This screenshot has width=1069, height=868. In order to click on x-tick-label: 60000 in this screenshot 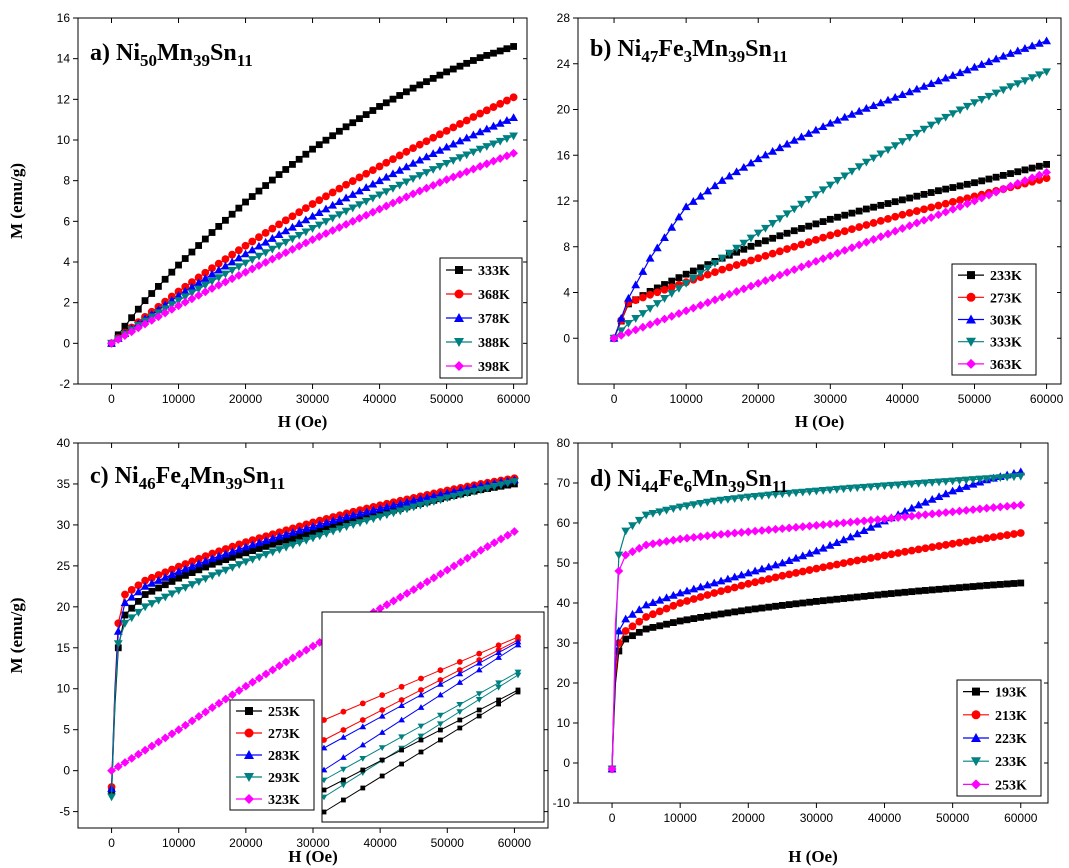, I will do `click(1047, 399)`.